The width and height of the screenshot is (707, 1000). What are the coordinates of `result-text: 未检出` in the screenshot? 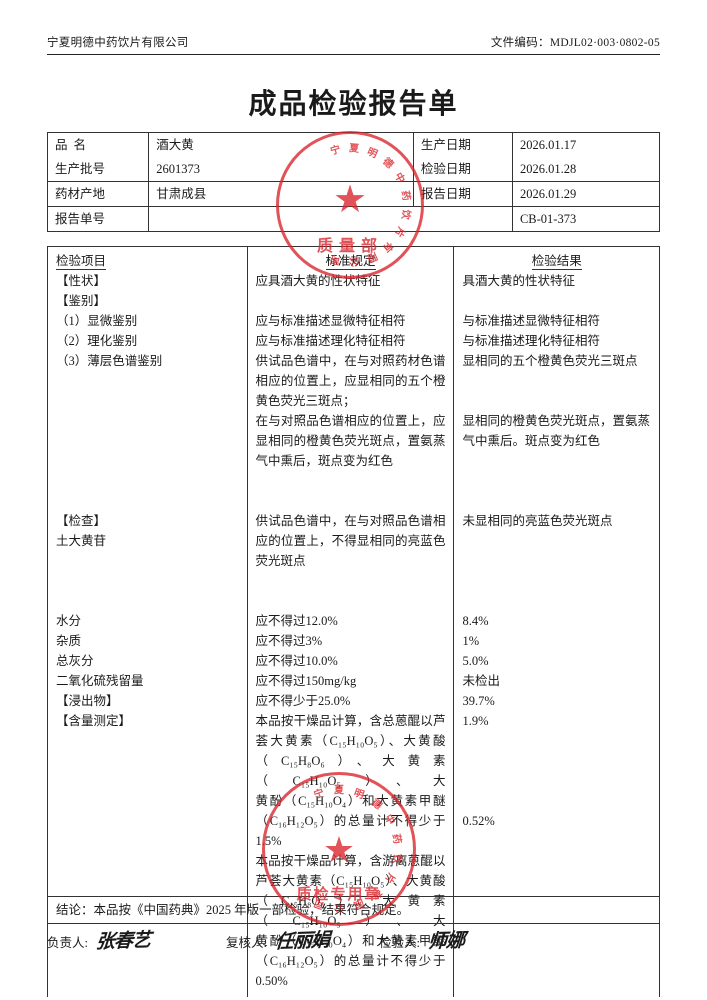 It's located at (481, 681).